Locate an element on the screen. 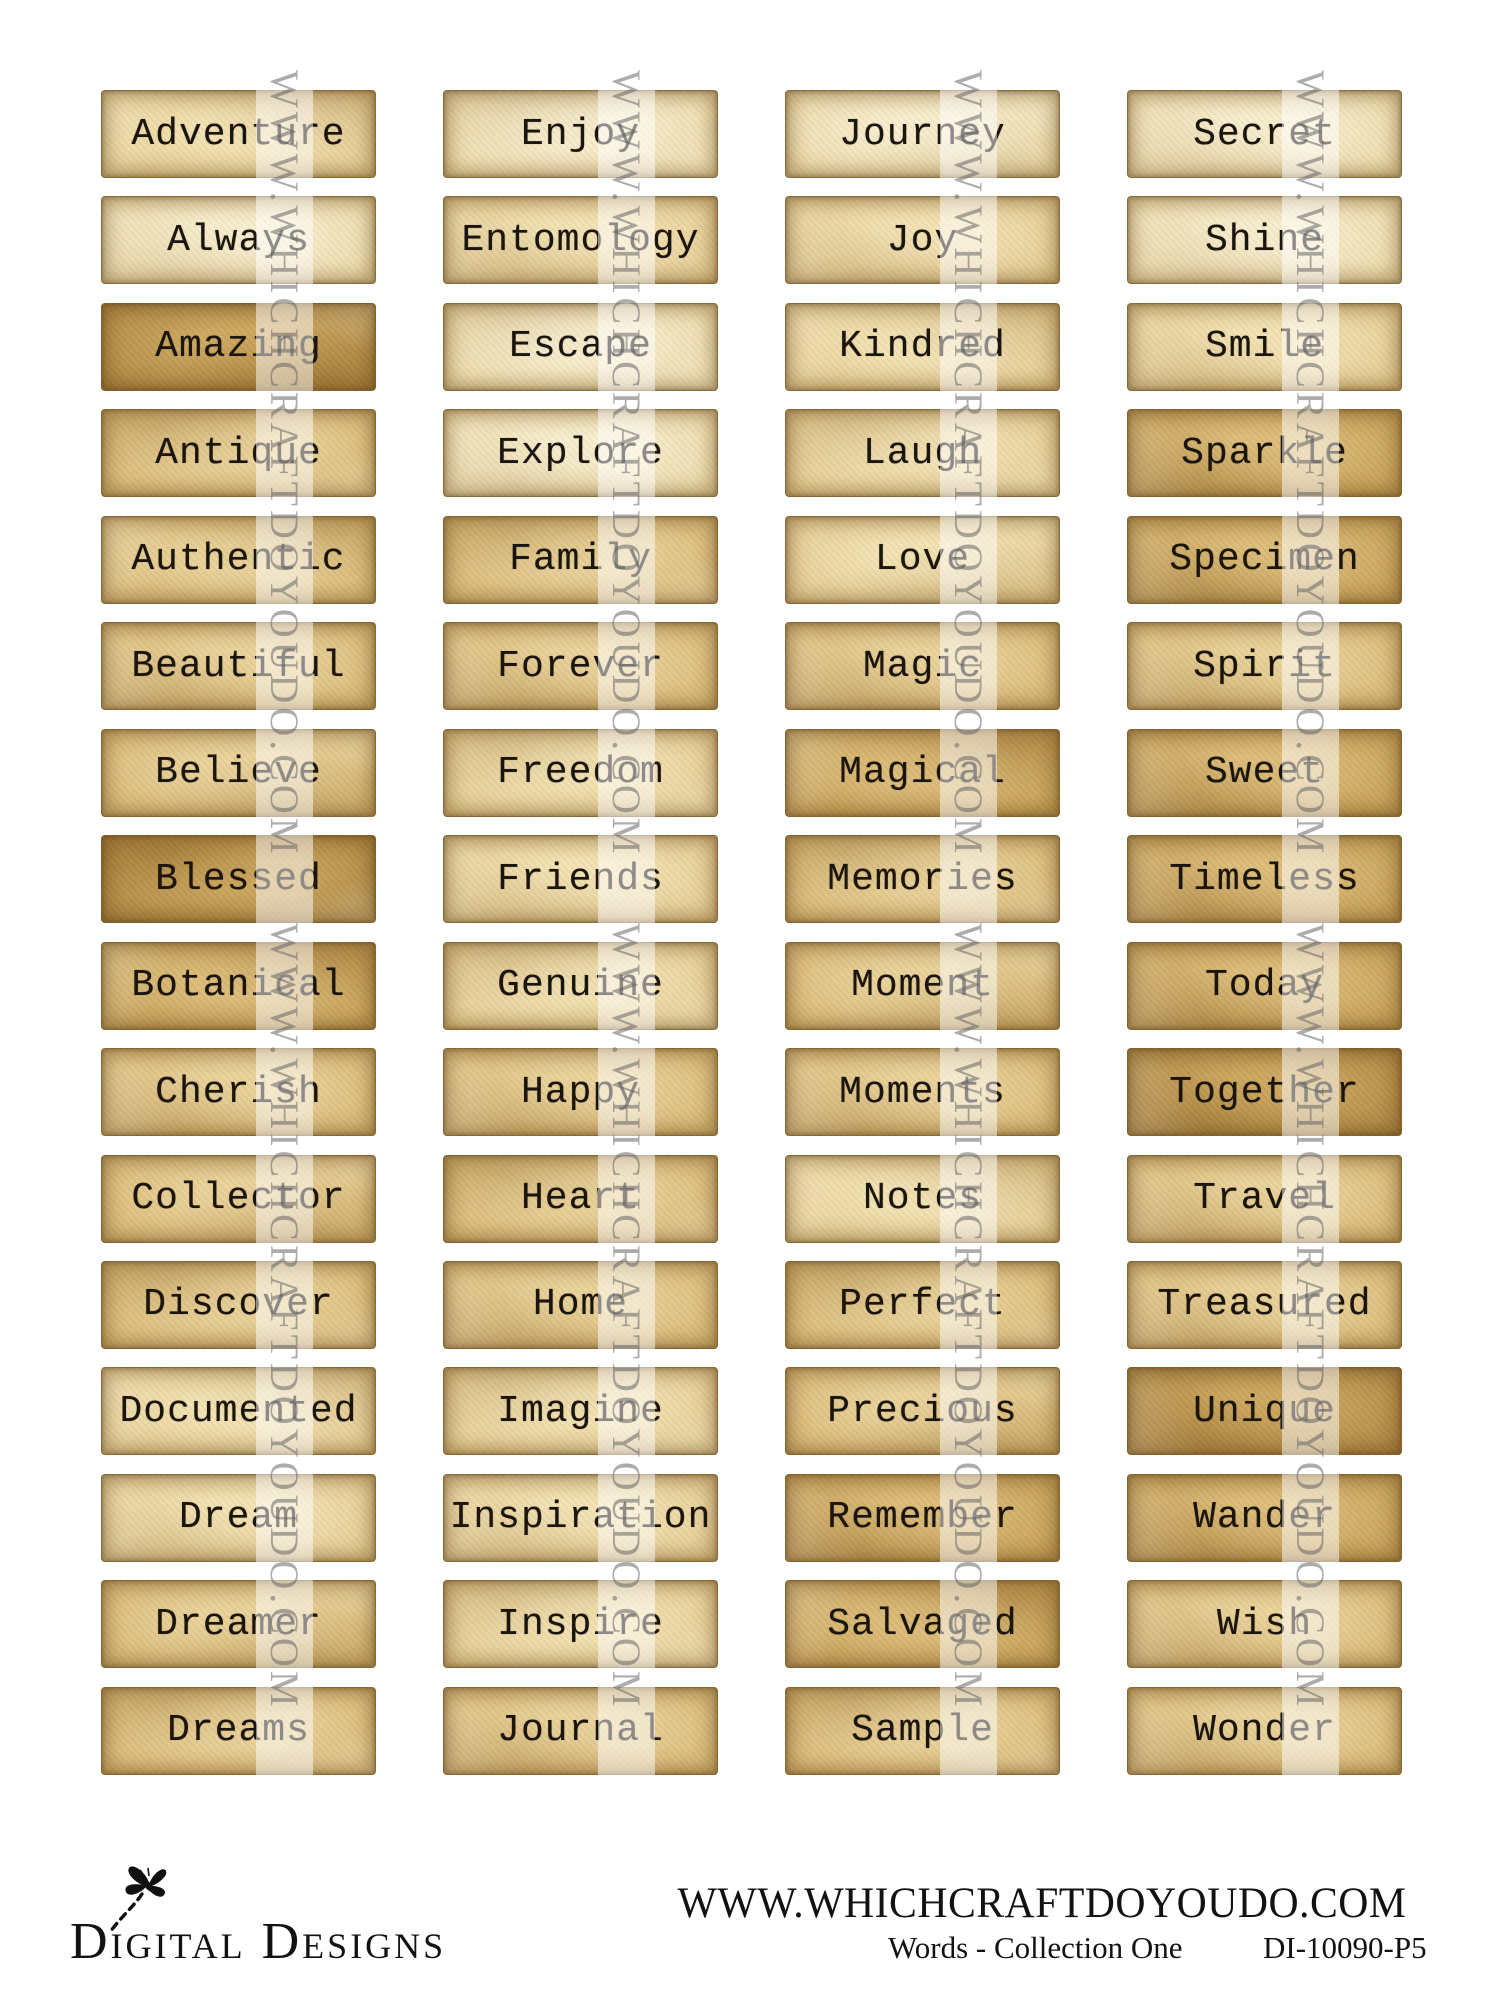 This screenshot has width=1500, height=1996. word-label: Precious is located at coordinates (922, 1411).